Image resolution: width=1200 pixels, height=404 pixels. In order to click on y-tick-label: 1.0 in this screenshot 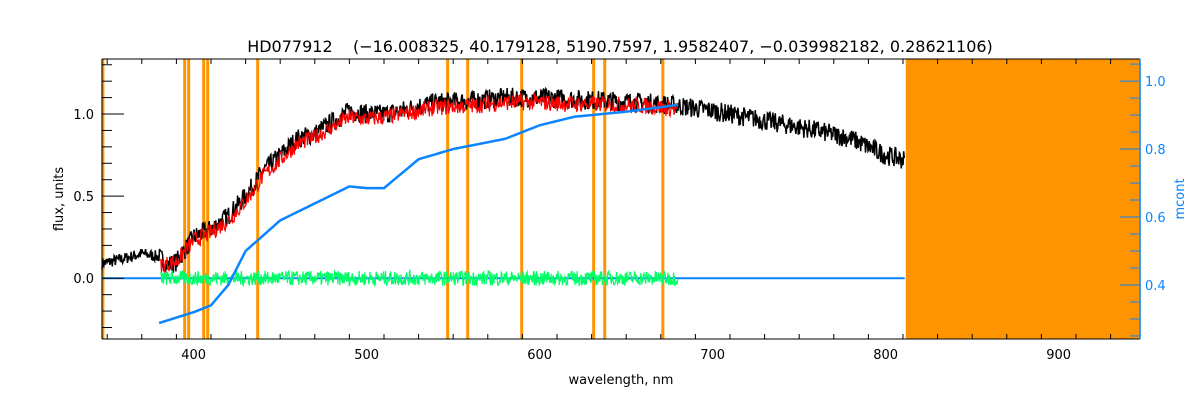, I will do `click(83, 115)`.